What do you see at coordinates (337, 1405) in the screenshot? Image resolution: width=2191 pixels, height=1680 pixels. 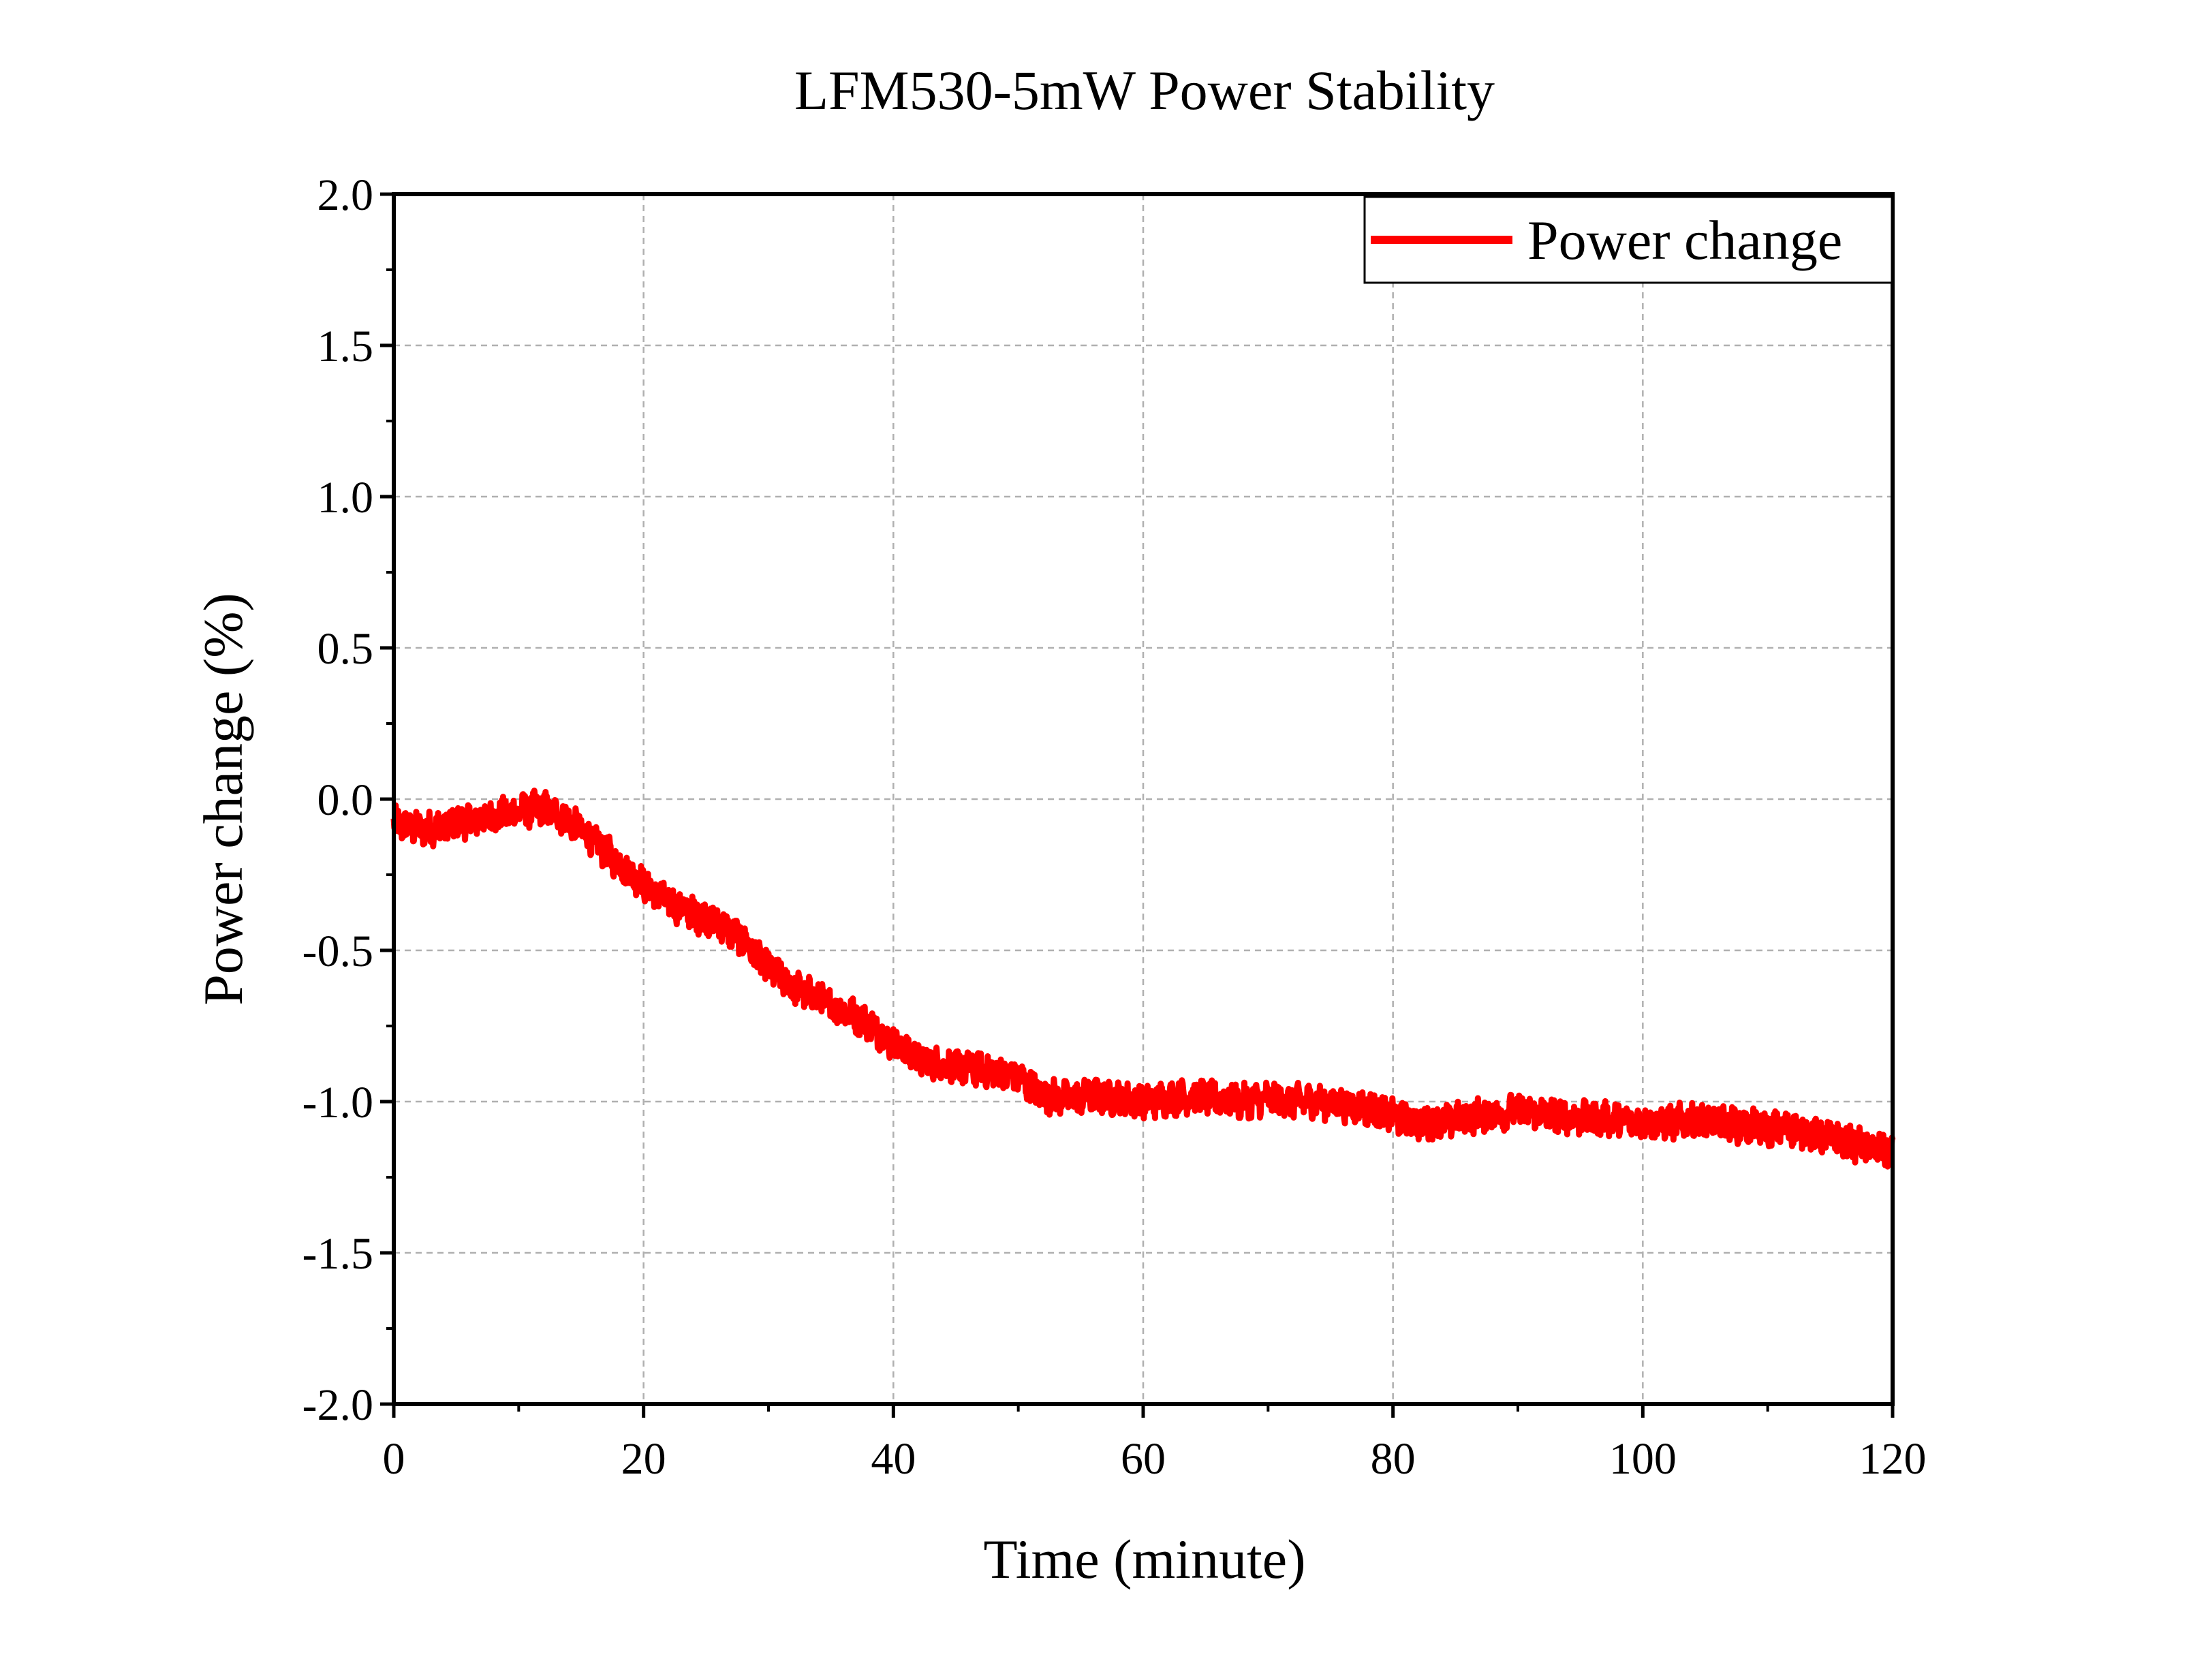 I see `y-tick-label: -2.0` at bounding box center [337, 1405].